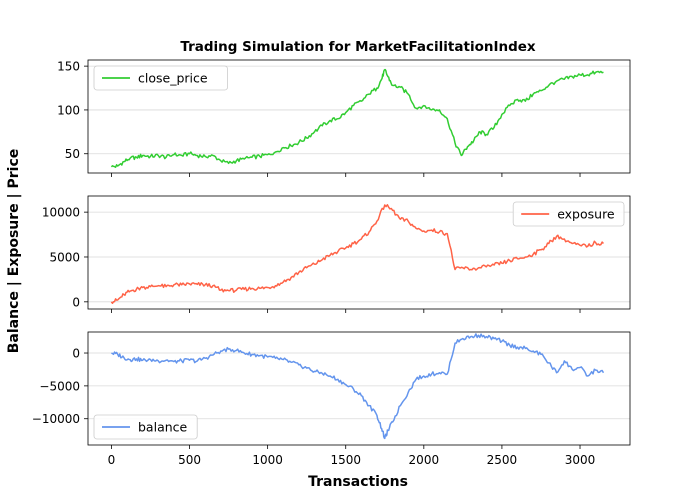 The image size is (700, 500). What do you see at coordinates (59, 386) in the screenshot?
I see `y-tick-label: −5000` at bounding box center [59, 386].